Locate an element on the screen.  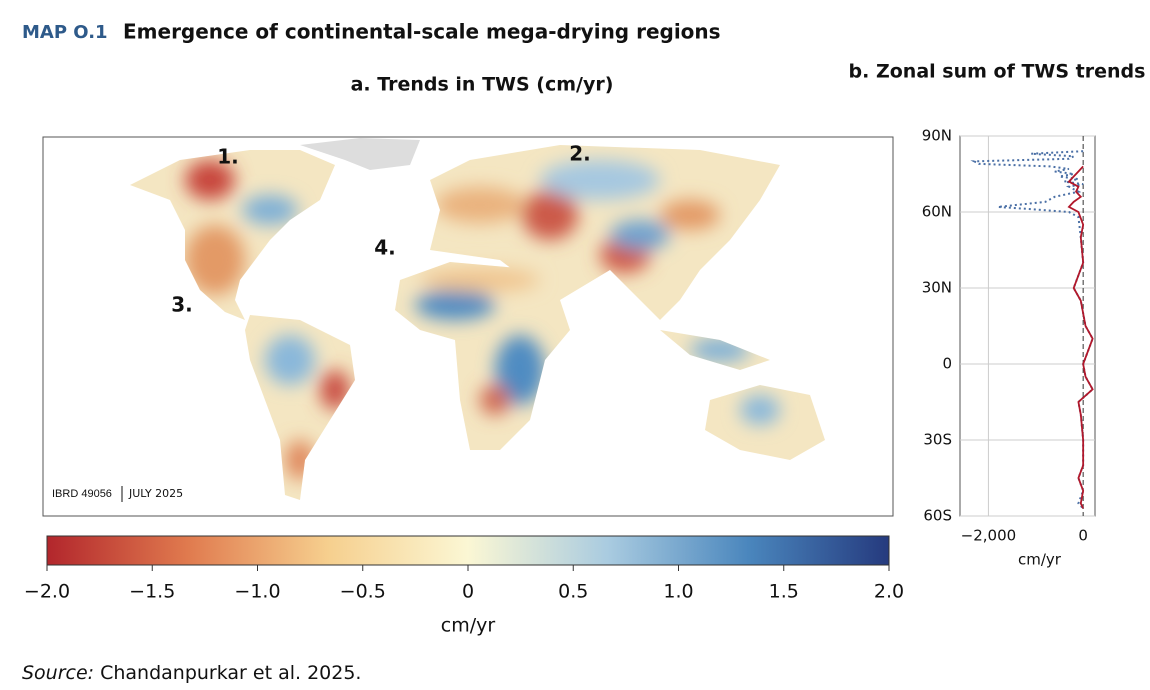
y-tick-label: 30S is located at coordinates (937, 440).